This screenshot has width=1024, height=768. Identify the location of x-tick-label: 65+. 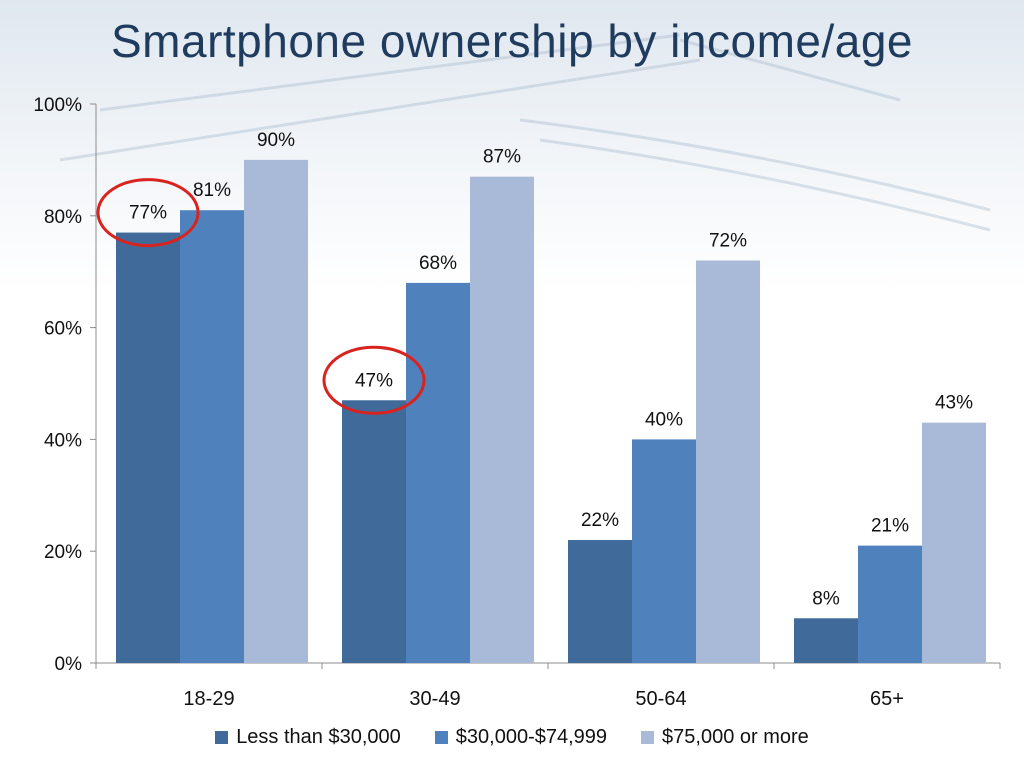
(887, 699).